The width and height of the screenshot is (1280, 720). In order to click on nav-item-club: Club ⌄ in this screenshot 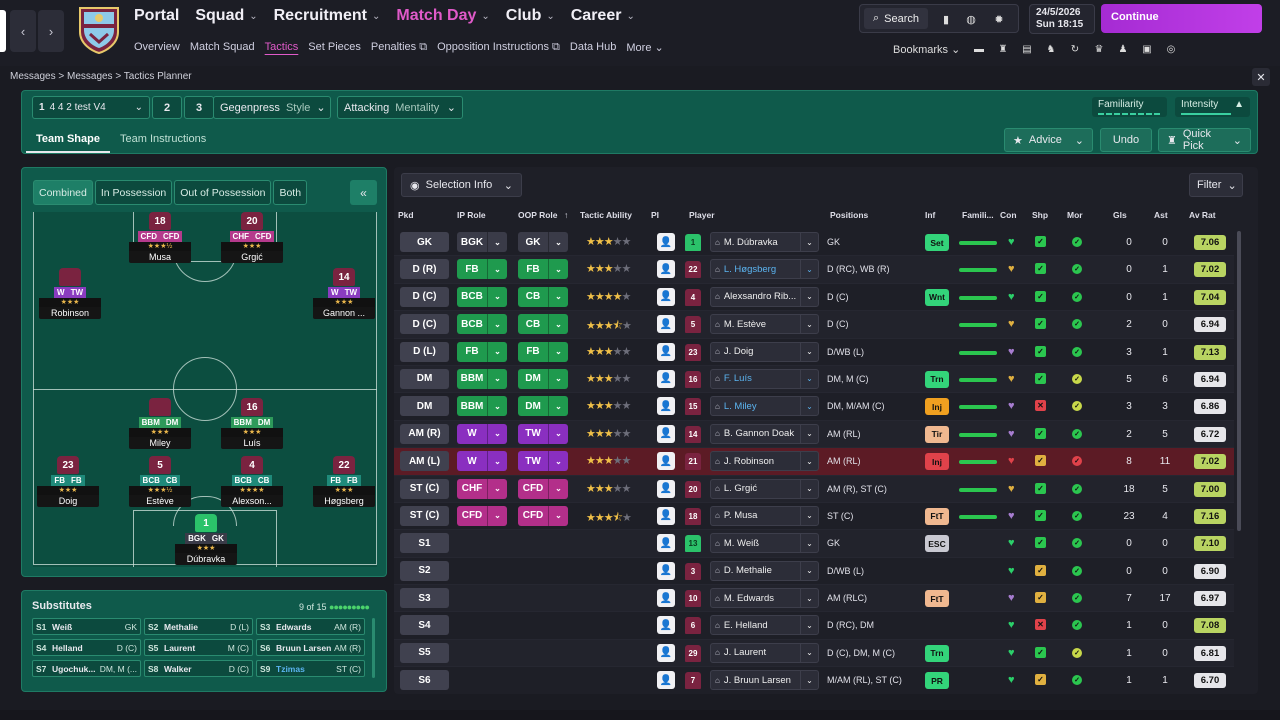, I will do `click(530, 16)`.